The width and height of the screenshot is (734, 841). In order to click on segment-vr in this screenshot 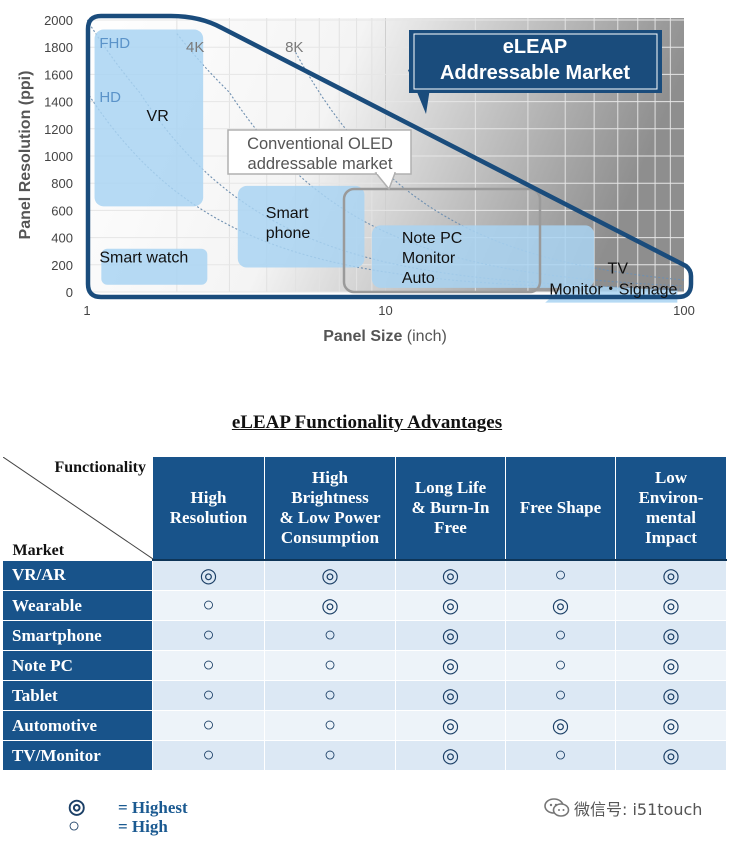, I will do `click(149, 118)`.